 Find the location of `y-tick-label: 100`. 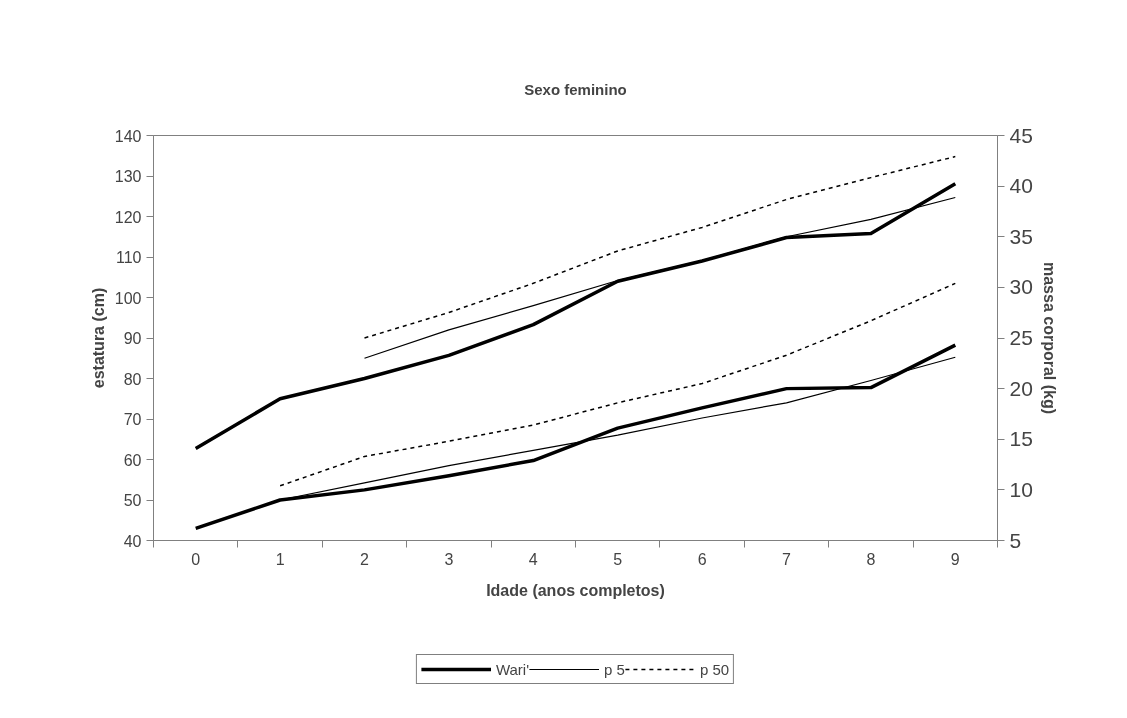

y-tick-label: 100 is located at coordinates (128, 298).